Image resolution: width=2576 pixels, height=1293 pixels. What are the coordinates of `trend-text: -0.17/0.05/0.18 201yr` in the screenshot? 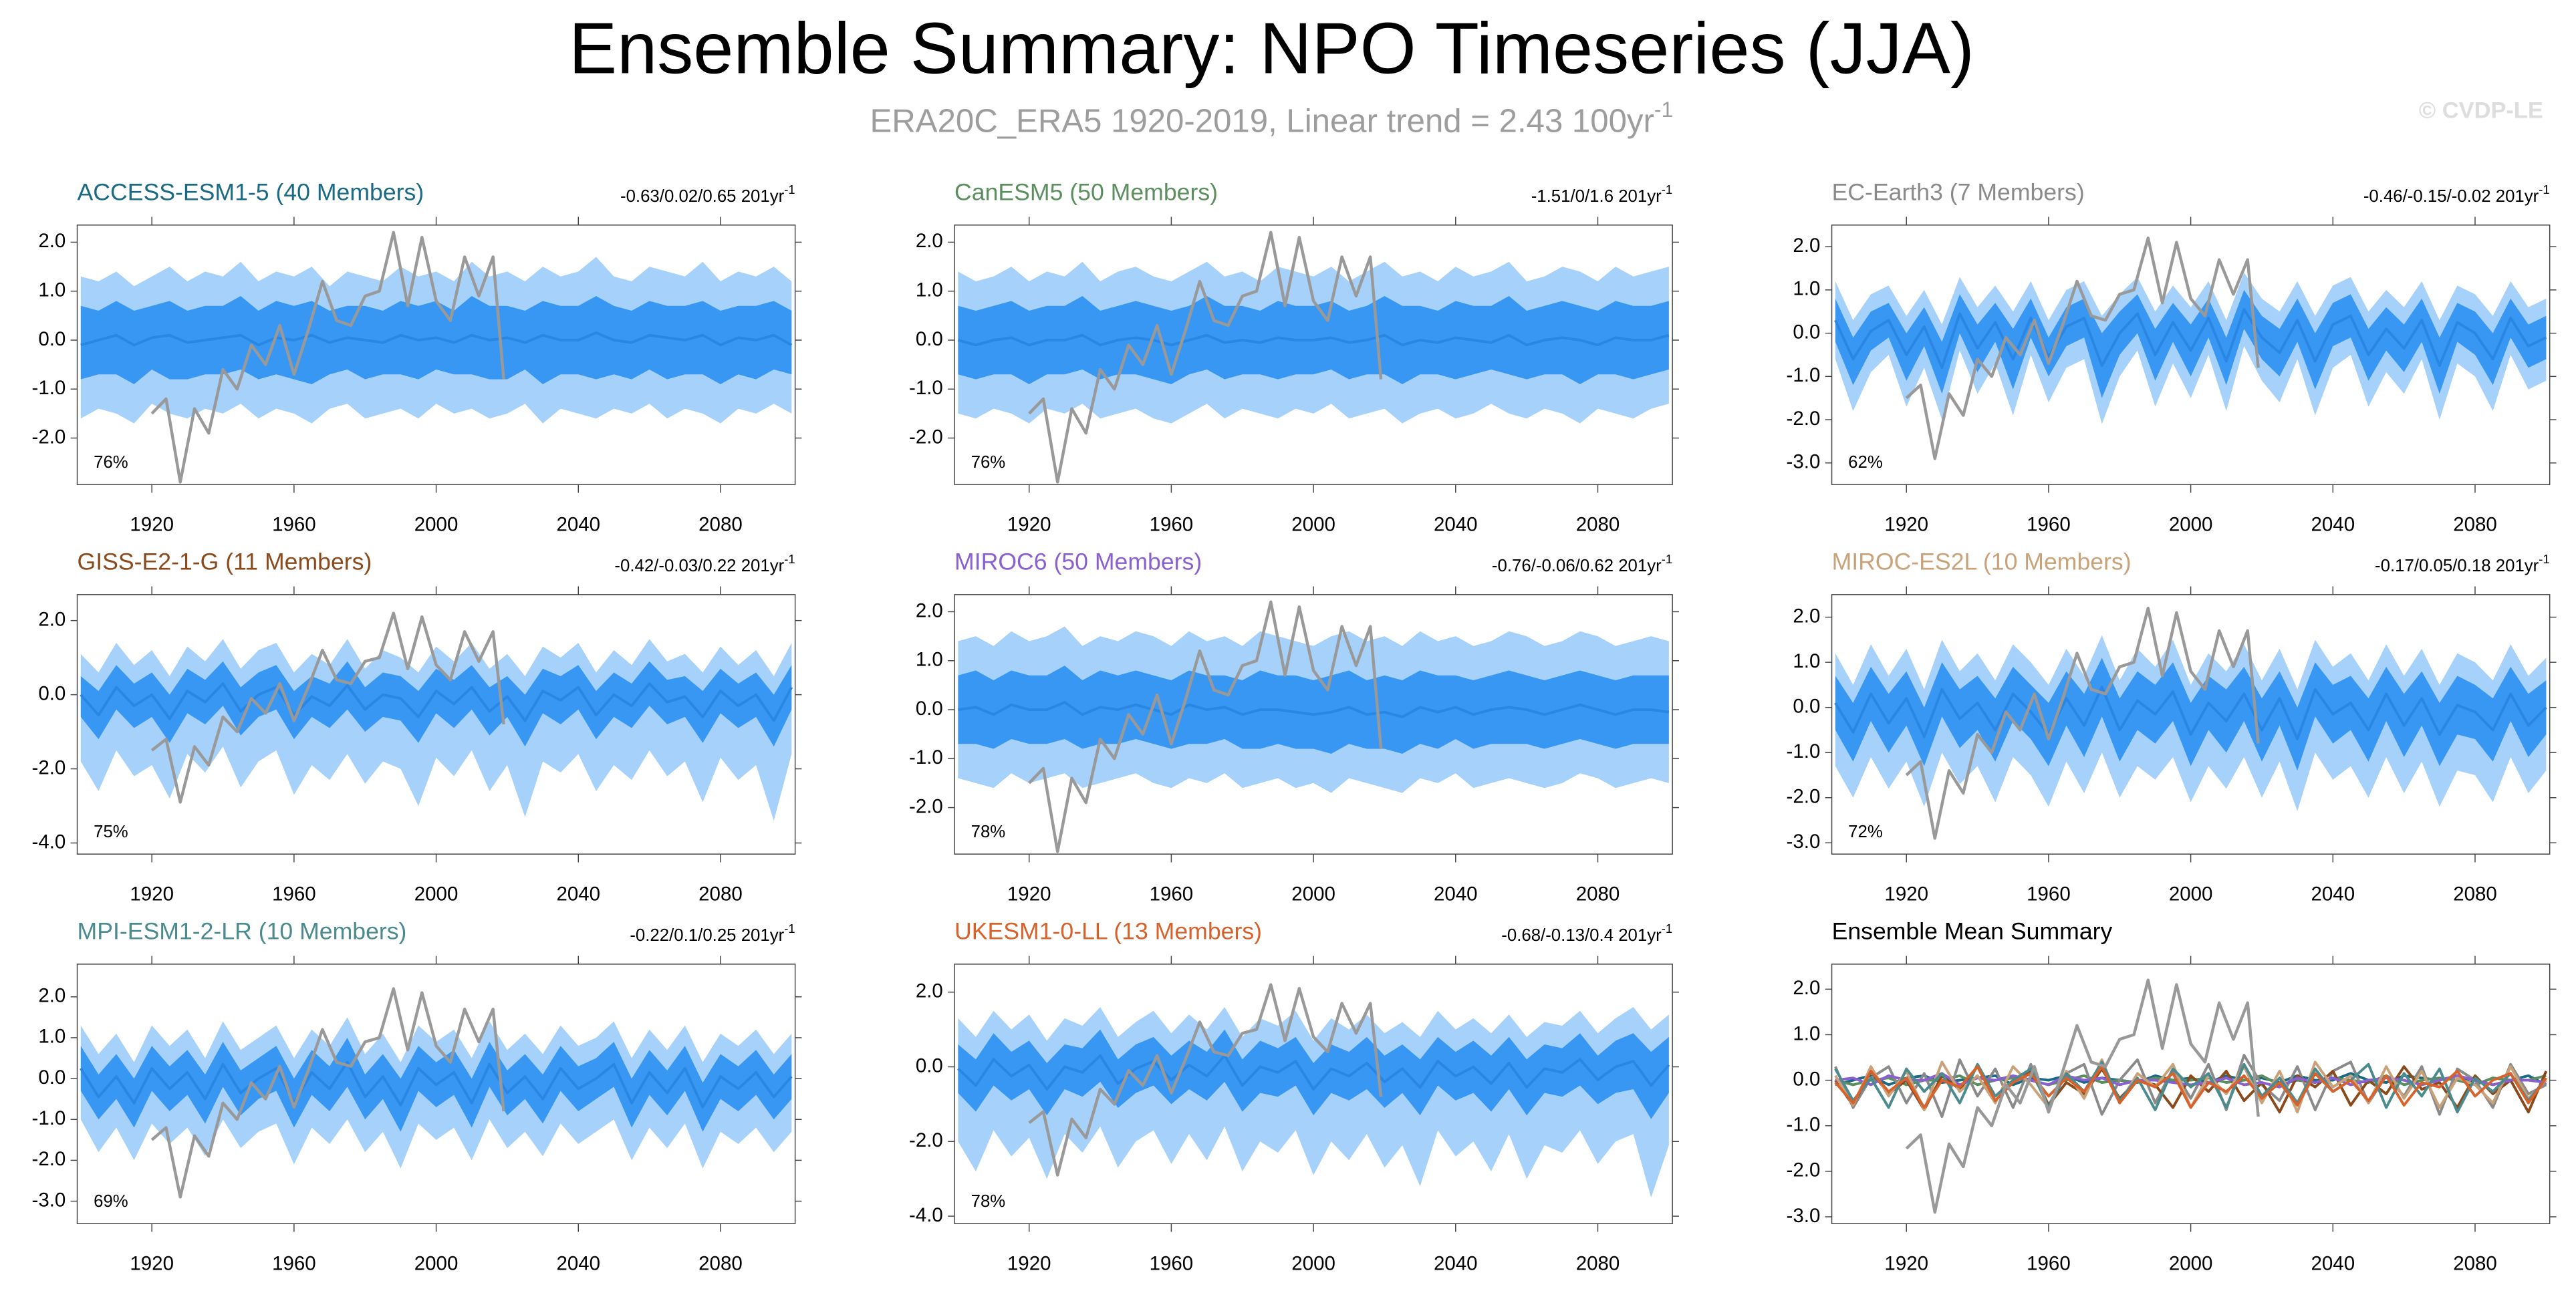 It's located at (2457, 566).